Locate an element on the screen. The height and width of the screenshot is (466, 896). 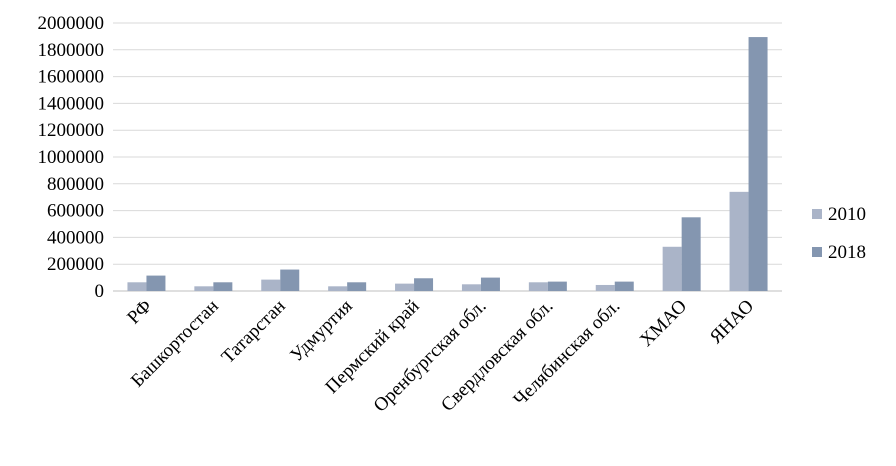
y-tick-label: 1200000 is located at coordinates (71, 130).